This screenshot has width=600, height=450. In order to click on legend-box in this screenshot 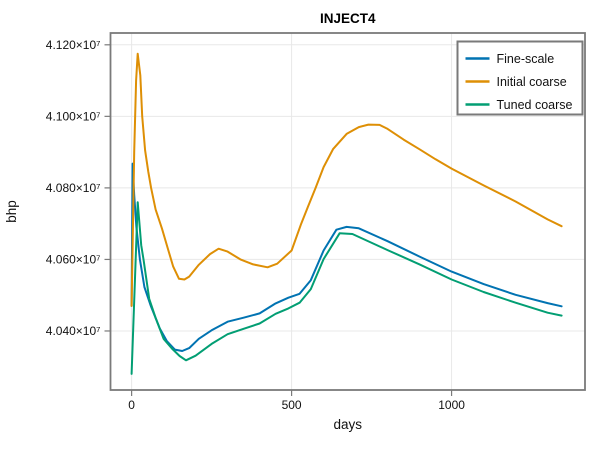, I will do `click(520, 78)`.